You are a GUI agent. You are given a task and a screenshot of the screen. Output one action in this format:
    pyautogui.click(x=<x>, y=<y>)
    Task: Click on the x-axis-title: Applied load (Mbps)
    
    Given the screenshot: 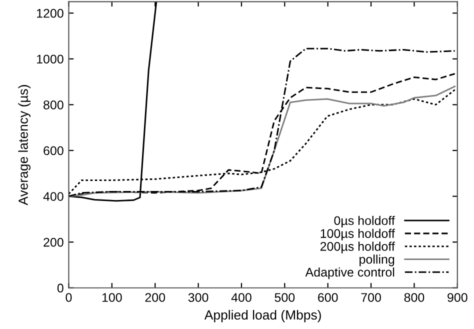 What is the action you would take?
    pyautogui.click(x=262, y=316)
    